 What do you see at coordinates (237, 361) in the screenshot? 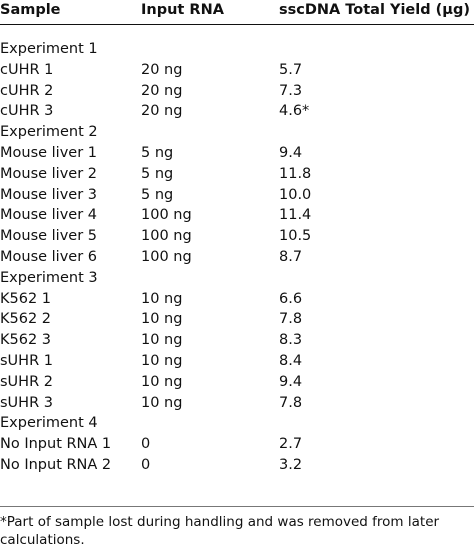
I see `table-row: sUHR 1 10 ng 8.4` at bounding box center [237, 361].